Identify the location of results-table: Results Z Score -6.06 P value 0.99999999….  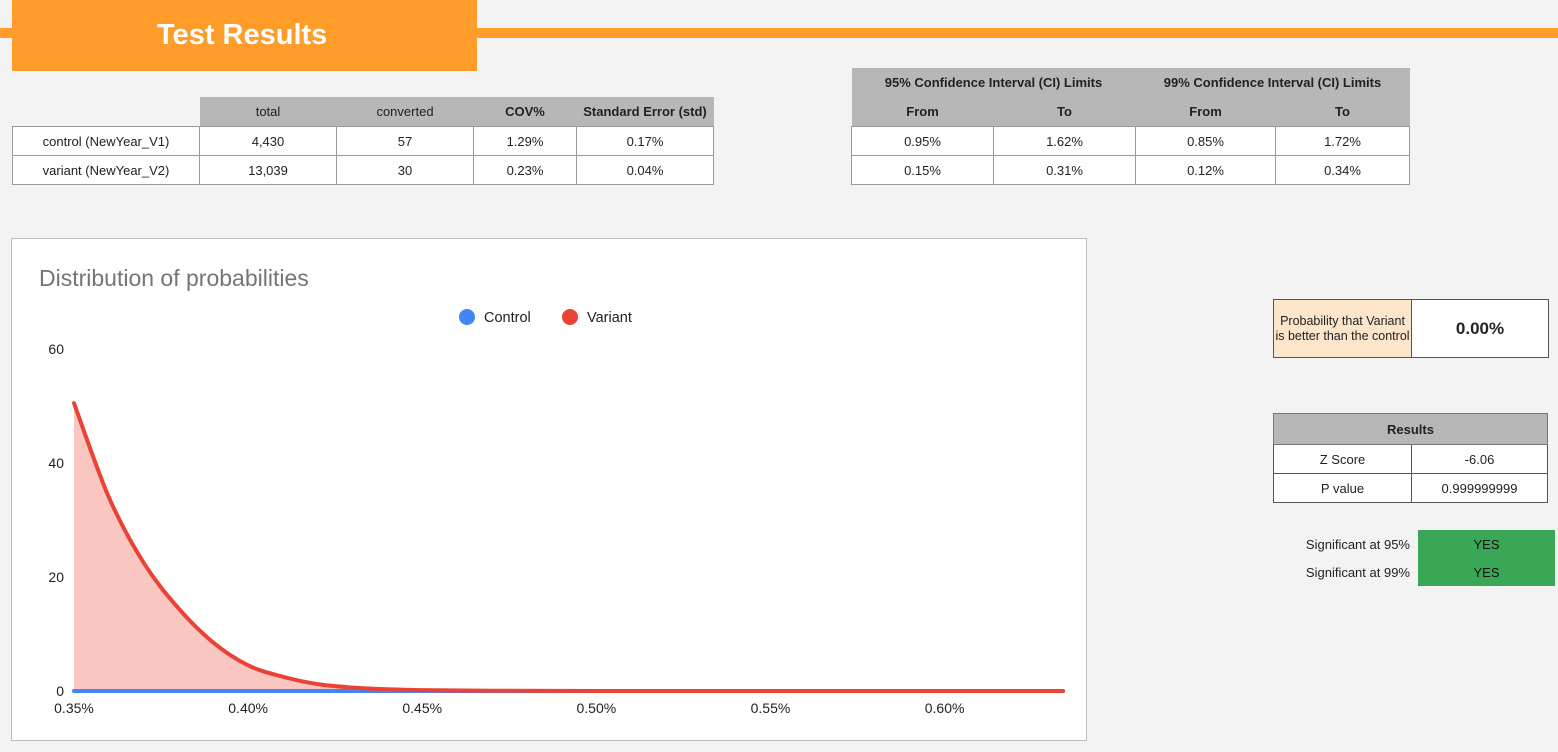
(1410, 458).